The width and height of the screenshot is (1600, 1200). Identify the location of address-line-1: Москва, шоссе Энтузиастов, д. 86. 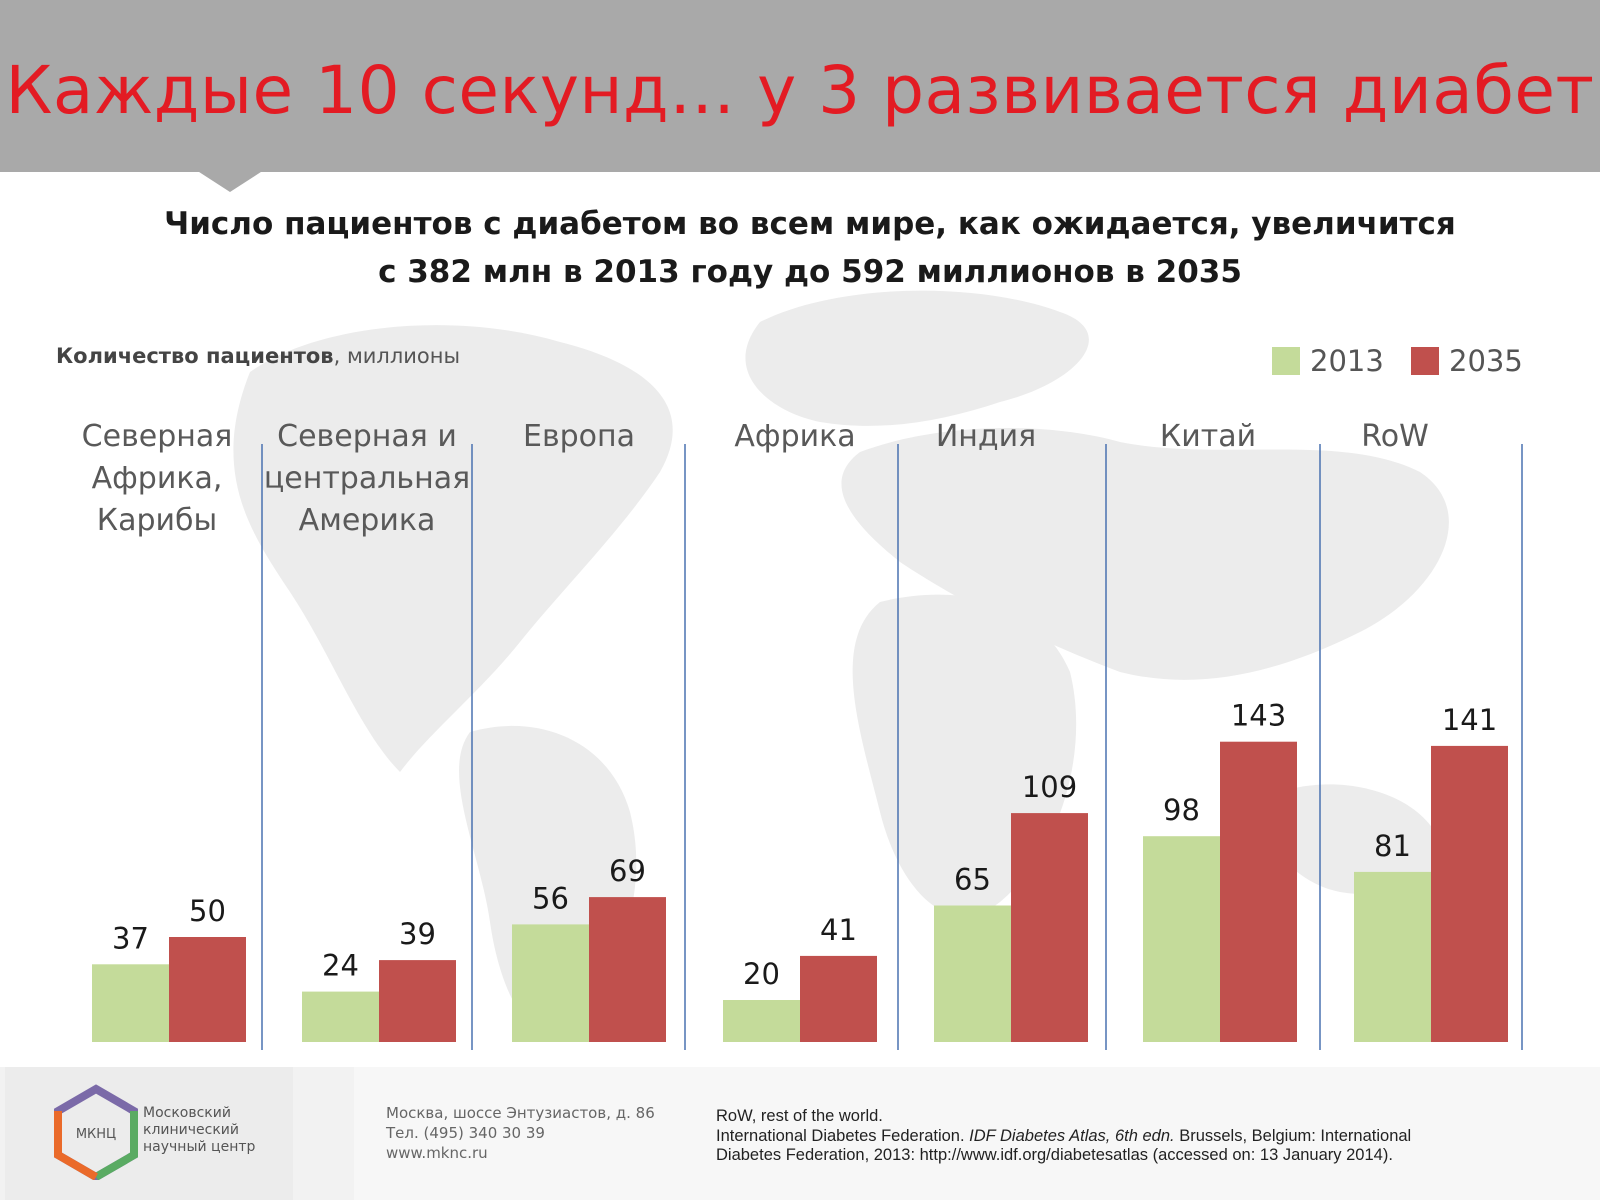
(520, 1113).